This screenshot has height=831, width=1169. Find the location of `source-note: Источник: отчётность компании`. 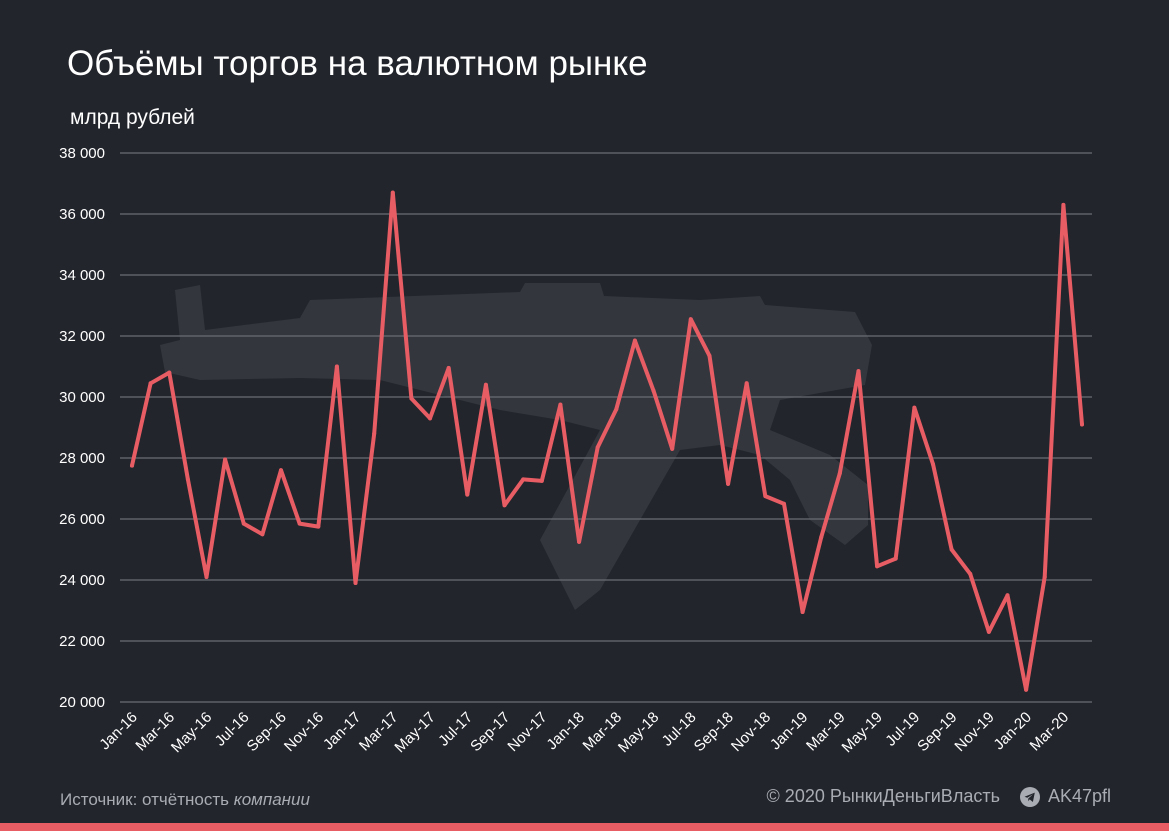

source-note: Источник: отчётность компании is located at coordinates (185, 800).